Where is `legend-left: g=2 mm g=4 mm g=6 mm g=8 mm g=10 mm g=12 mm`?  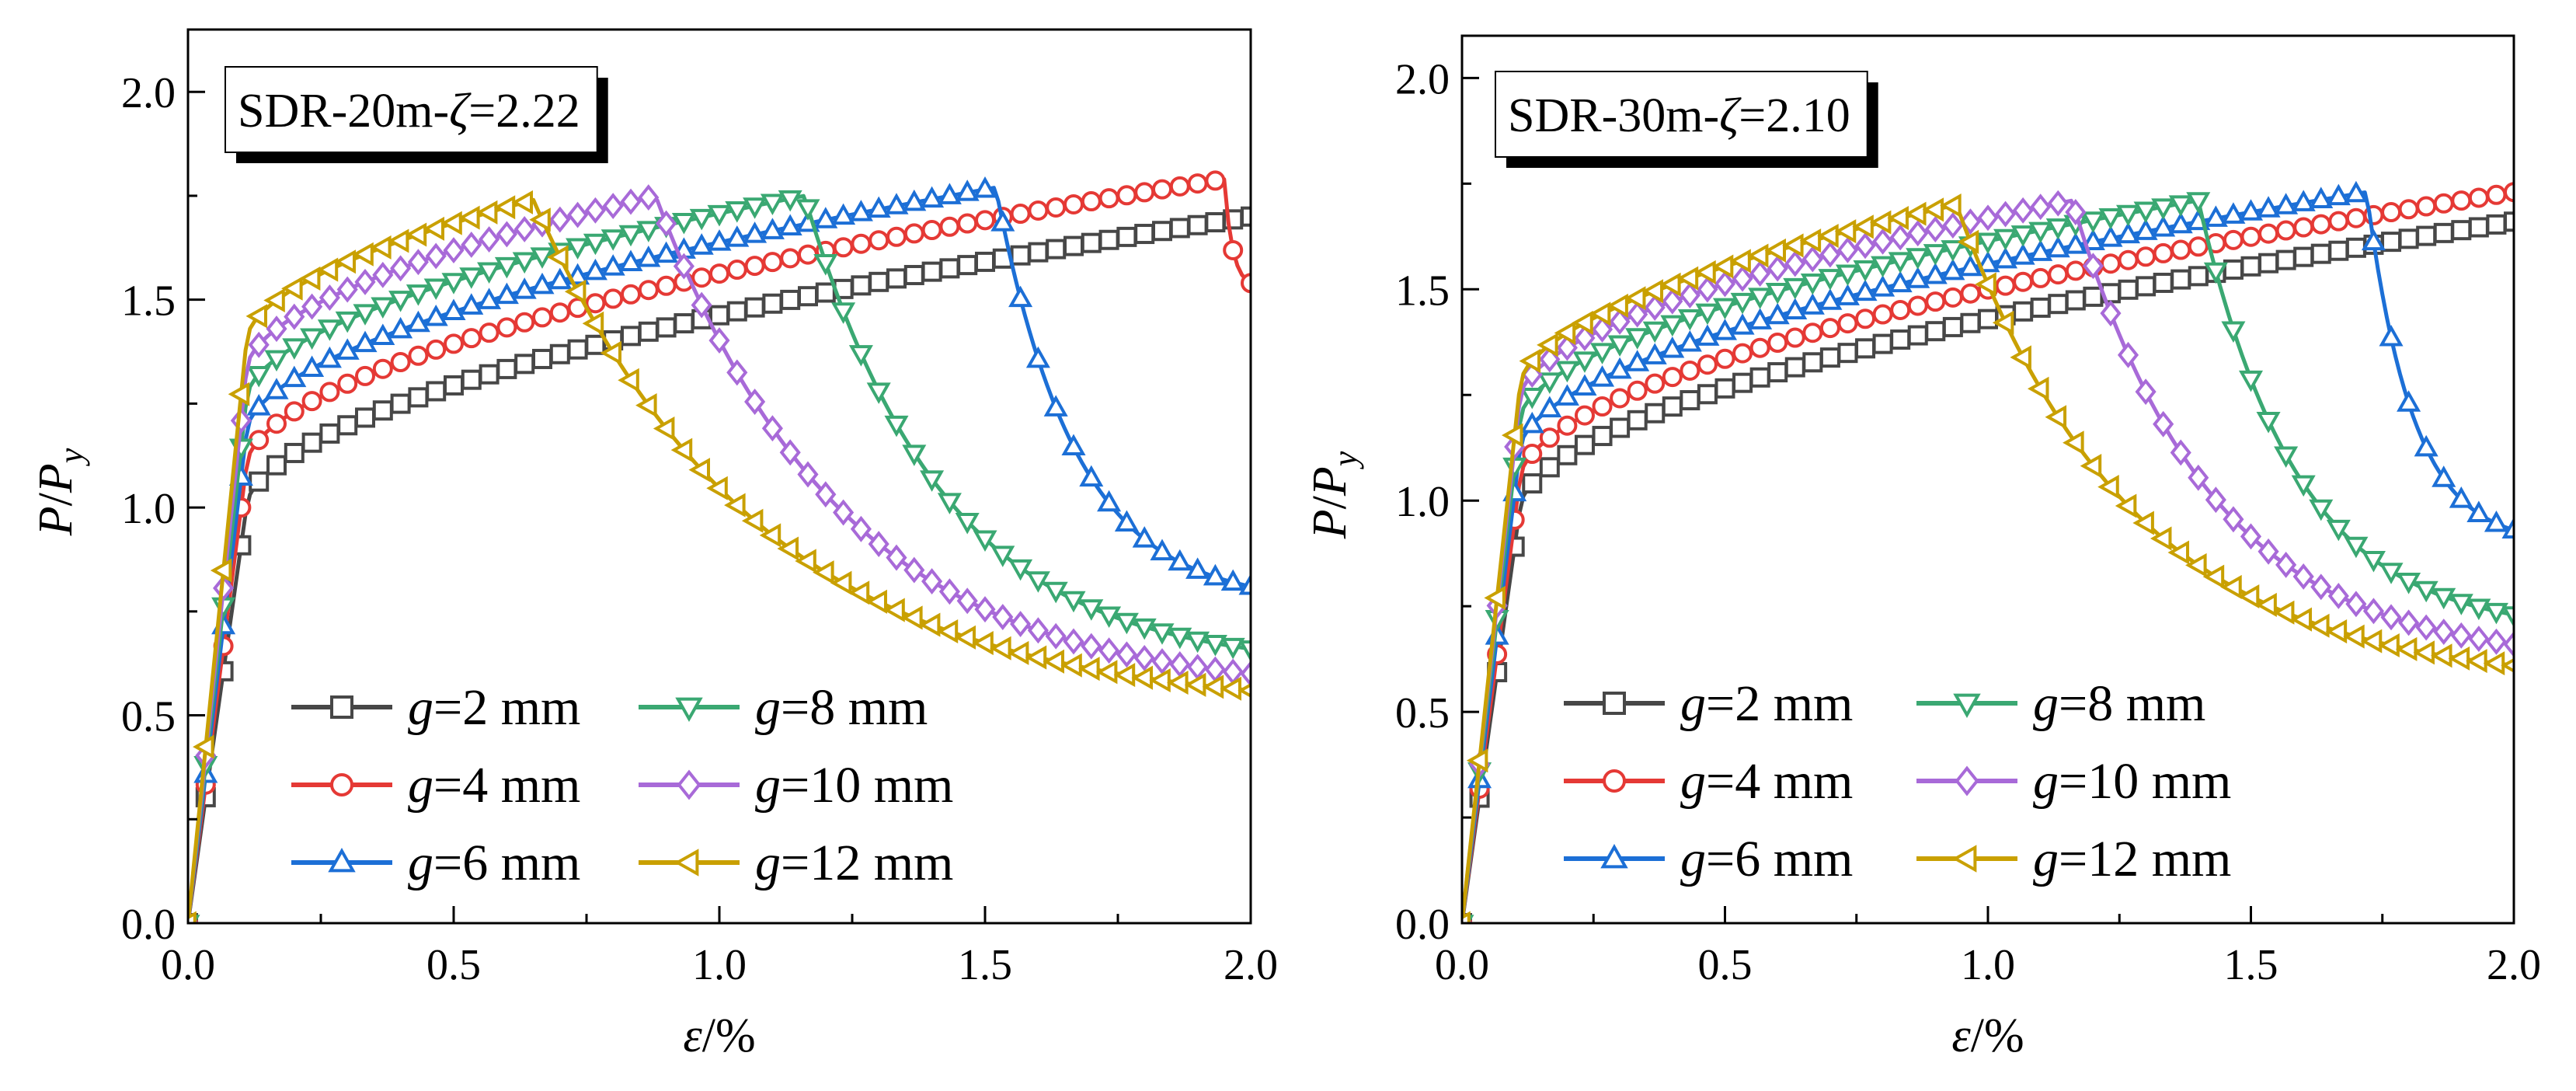 legend-left: g=2 mm g=4 mm g=6 mm g=8 mm g=10 mm g=12 mm is located at coordinates (622, 785).